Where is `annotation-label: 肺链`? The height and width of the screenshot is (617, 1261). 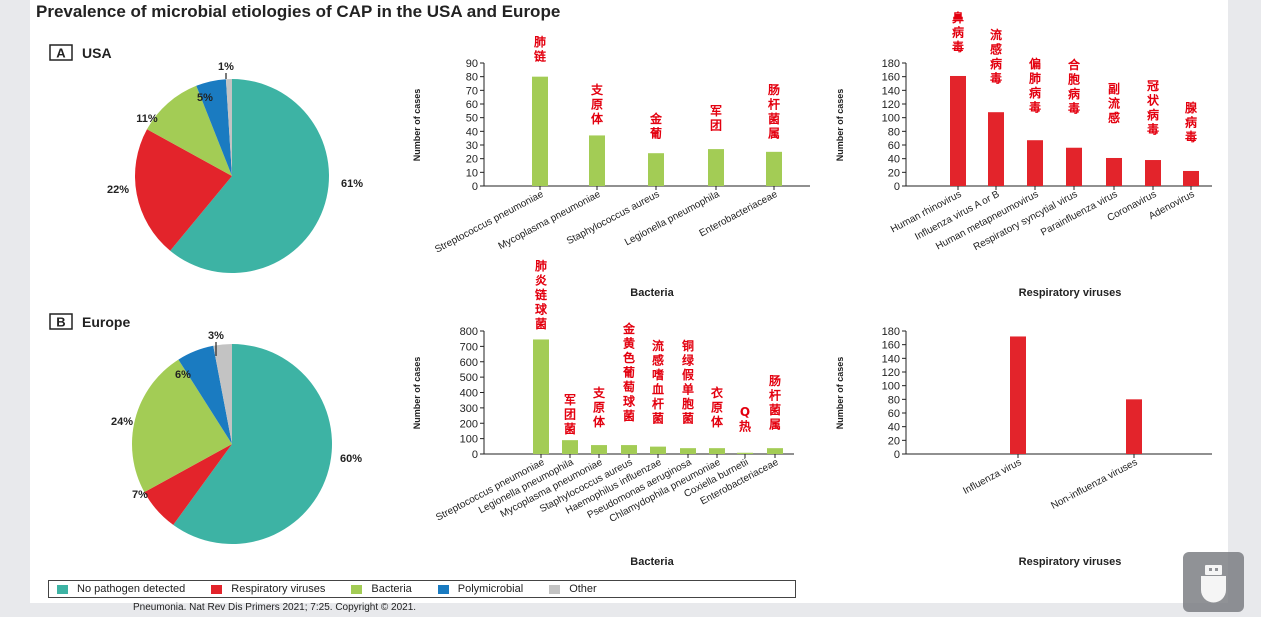 annotation-label: 肺链 is located at coordinates (540, 49).